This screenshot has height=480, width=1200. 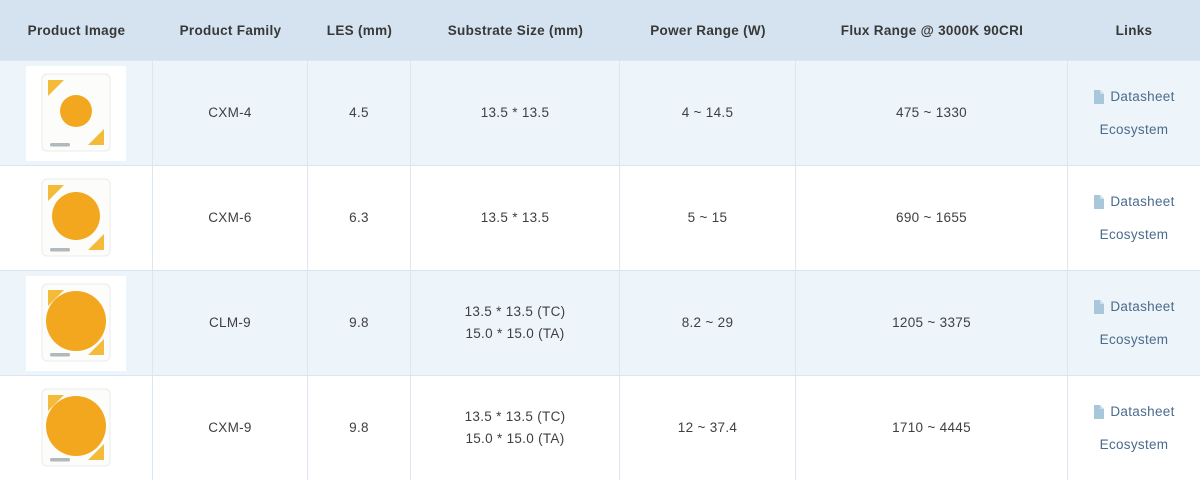 What do you see at coordinates (359, 218) in the screenshot?
I see `cell-les: 6.3` at bounding box center [359, 218].